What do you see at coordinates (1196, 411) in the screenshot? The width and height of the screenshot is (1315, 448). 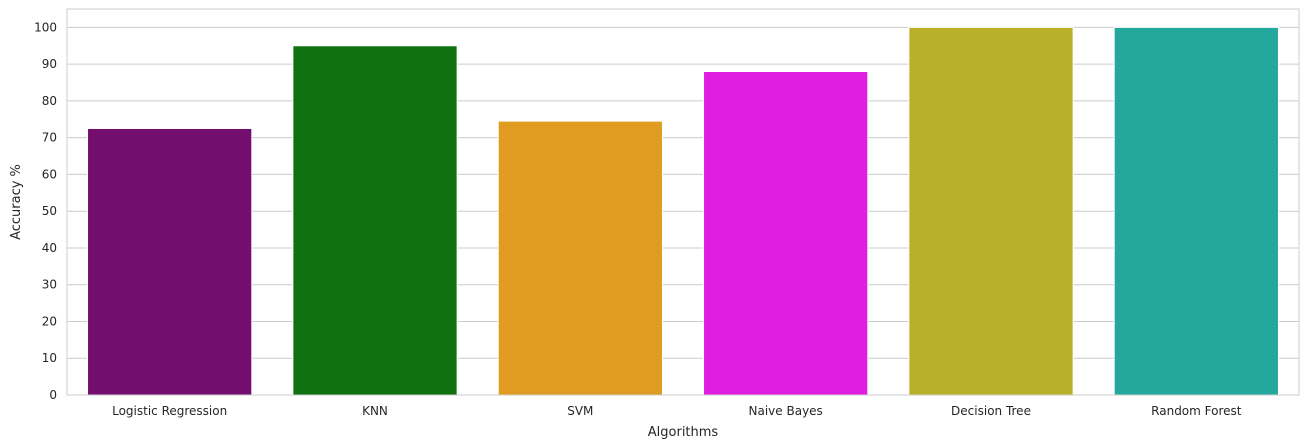 I see `x-tick-label: Random Forest` at bounding box center [1196, 411].